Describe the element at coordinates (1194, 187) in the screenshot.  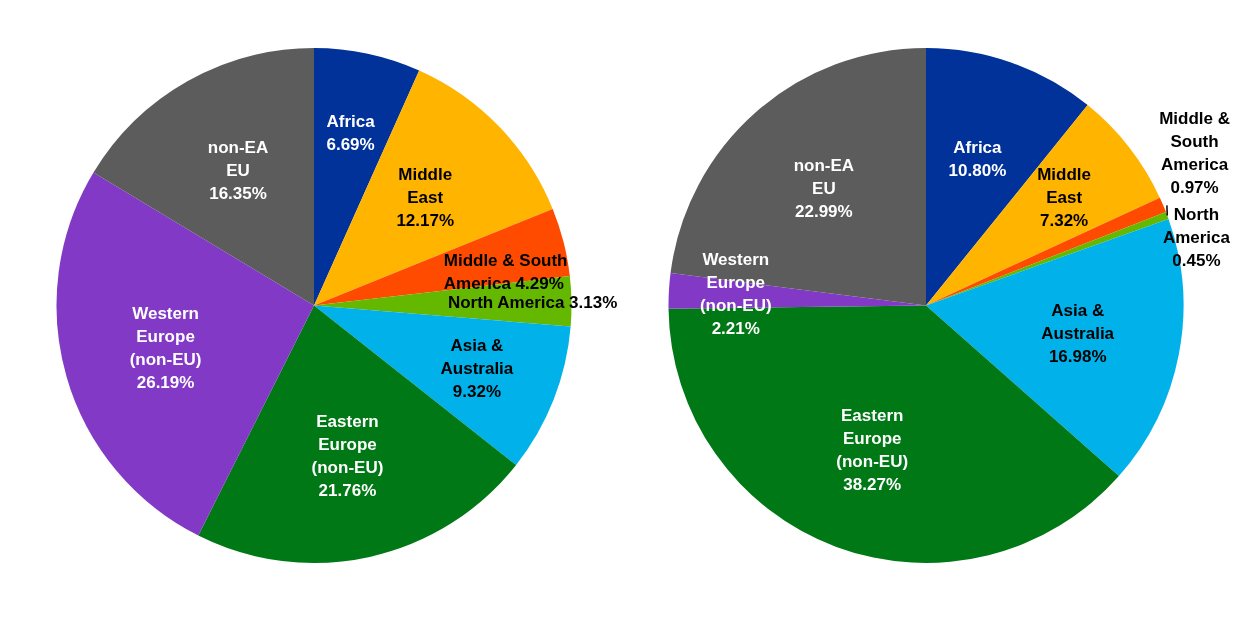
I see `data-label: 0.97%` at that location.